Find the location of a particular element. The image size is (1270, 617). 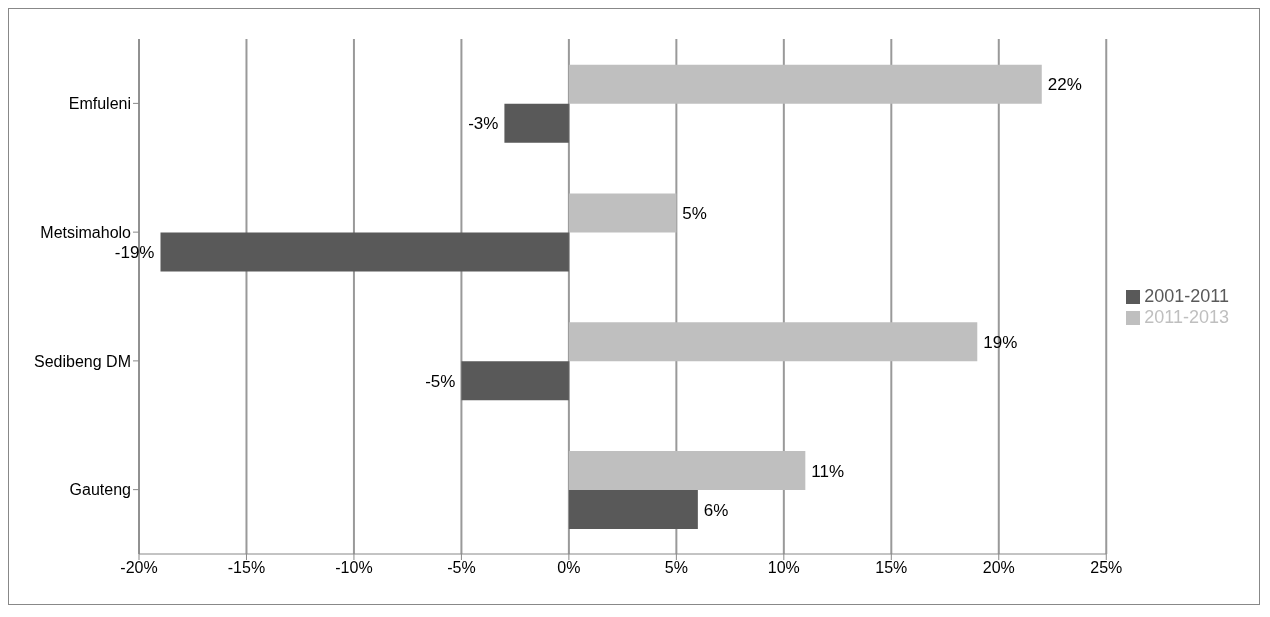

y-tick-label: Gauteng is located at coordinates (100, 490).